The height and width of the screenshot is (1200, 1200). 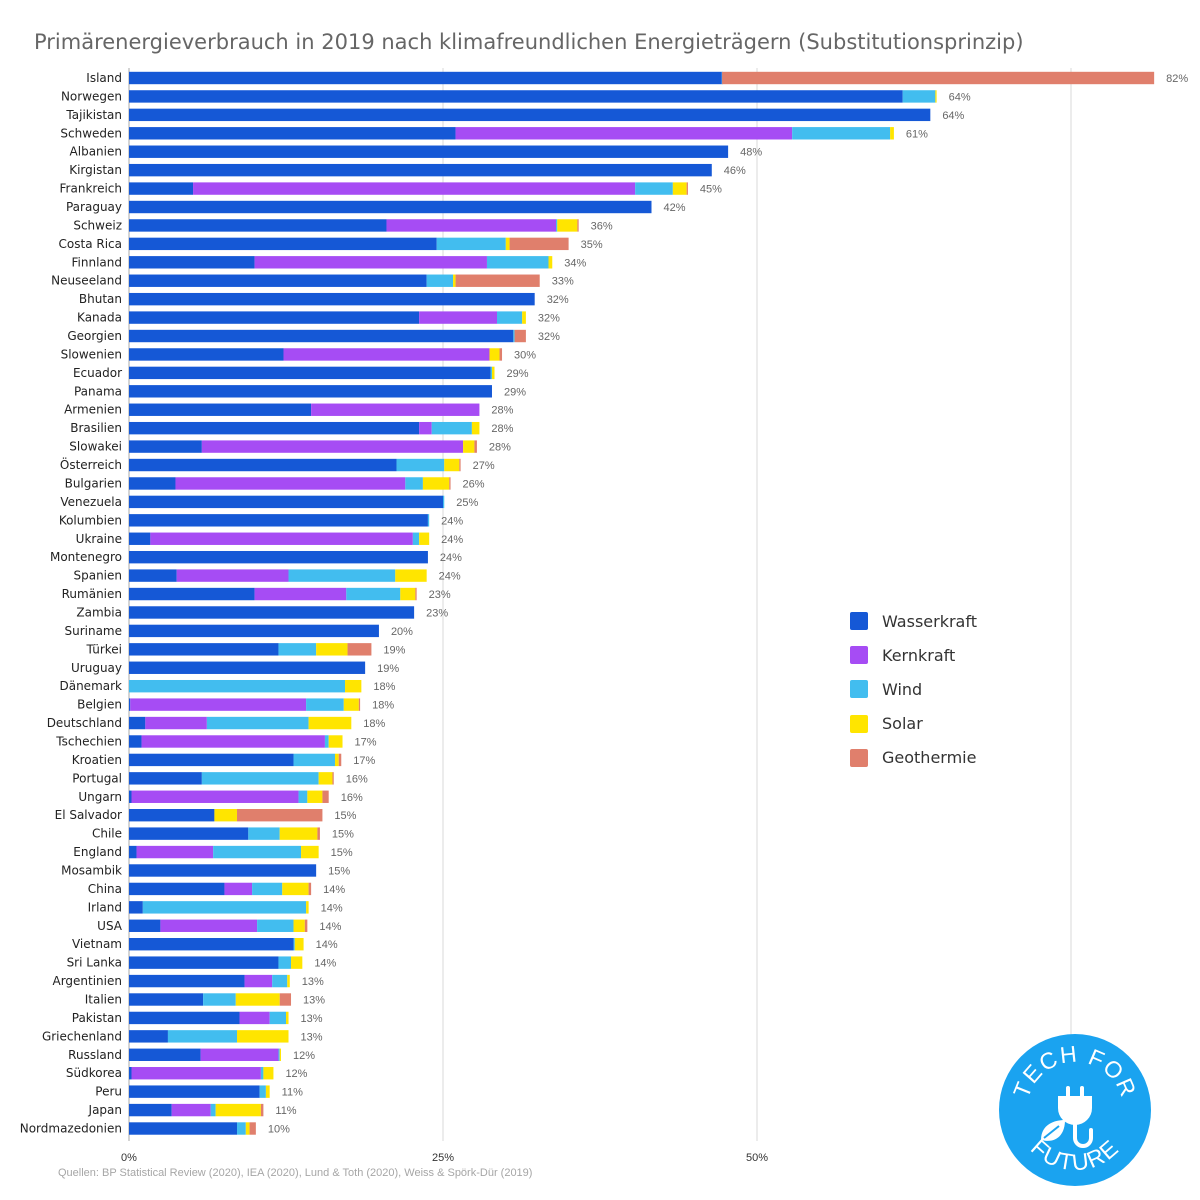 I want to click on total-value-label: 23%, so click(x=440, y=595).